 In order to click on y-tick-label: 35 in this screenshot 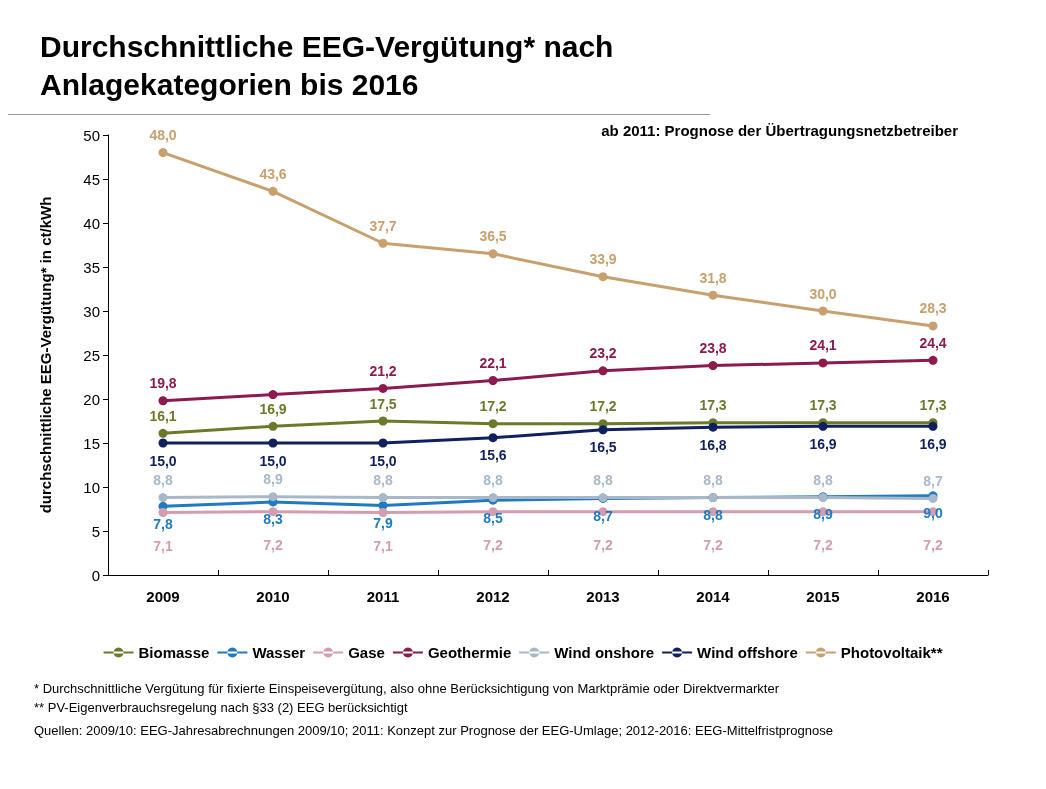, I will do `click(91, 267)`.